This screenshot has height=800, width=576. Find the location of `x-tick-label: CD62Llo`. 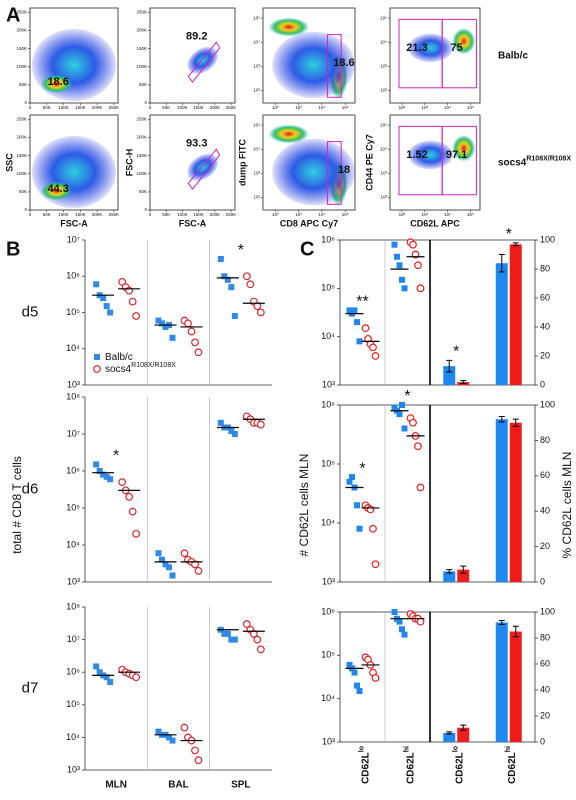

x-tick-label: CD62Llo is located at coordinates (365, 765).